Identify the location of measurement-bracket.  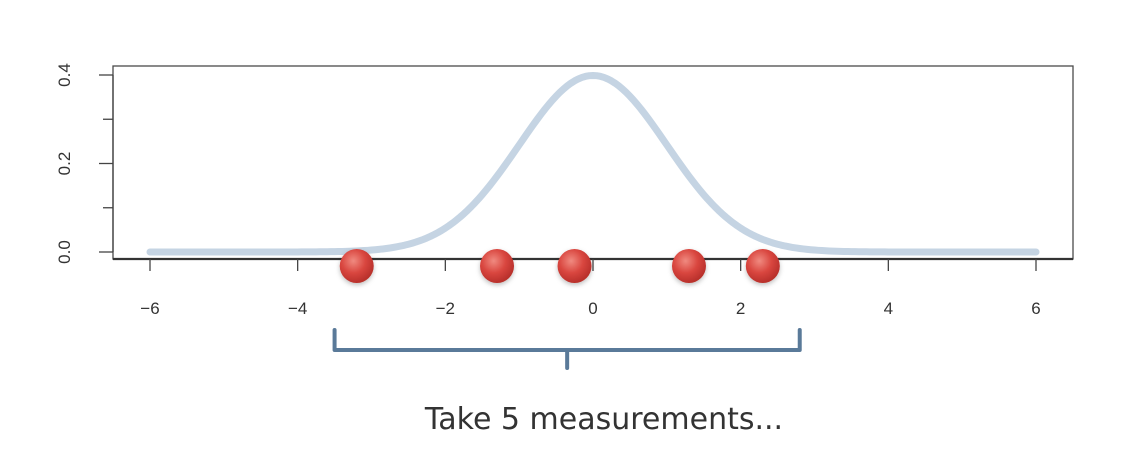
(567, 349).